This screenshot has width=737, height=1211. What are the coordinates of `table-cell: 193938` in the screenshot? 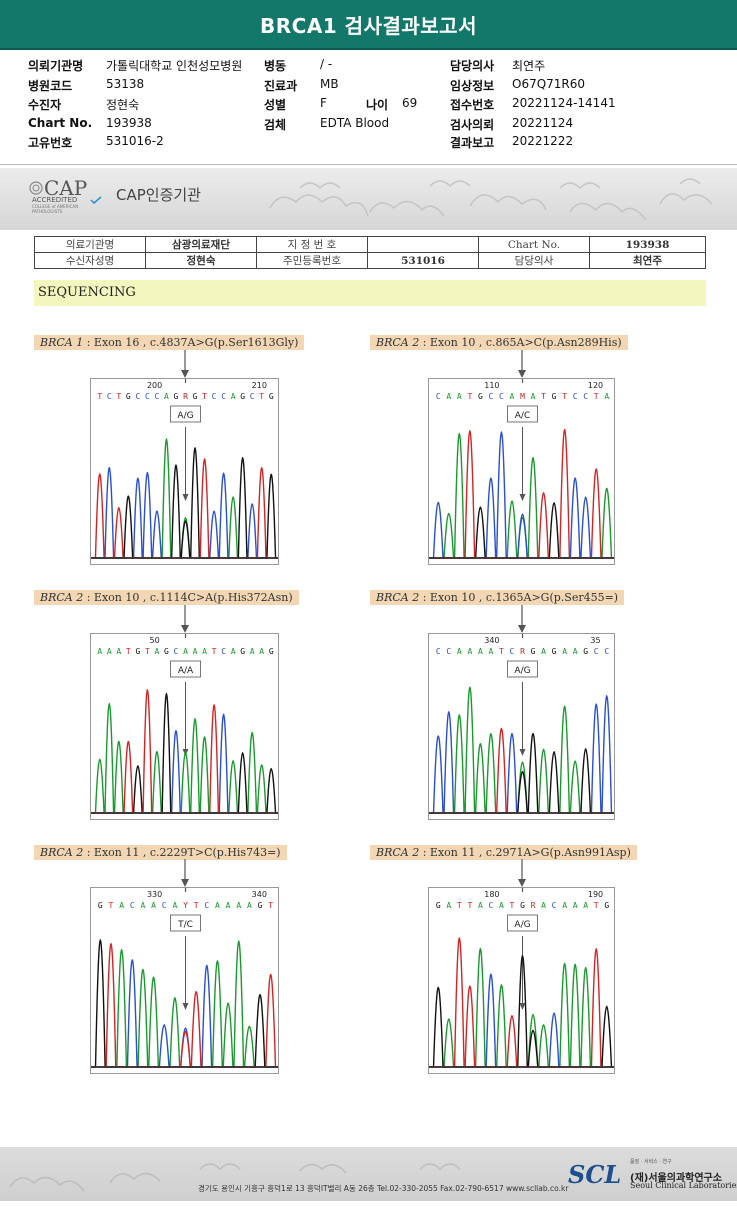 It's located at (647, 244).